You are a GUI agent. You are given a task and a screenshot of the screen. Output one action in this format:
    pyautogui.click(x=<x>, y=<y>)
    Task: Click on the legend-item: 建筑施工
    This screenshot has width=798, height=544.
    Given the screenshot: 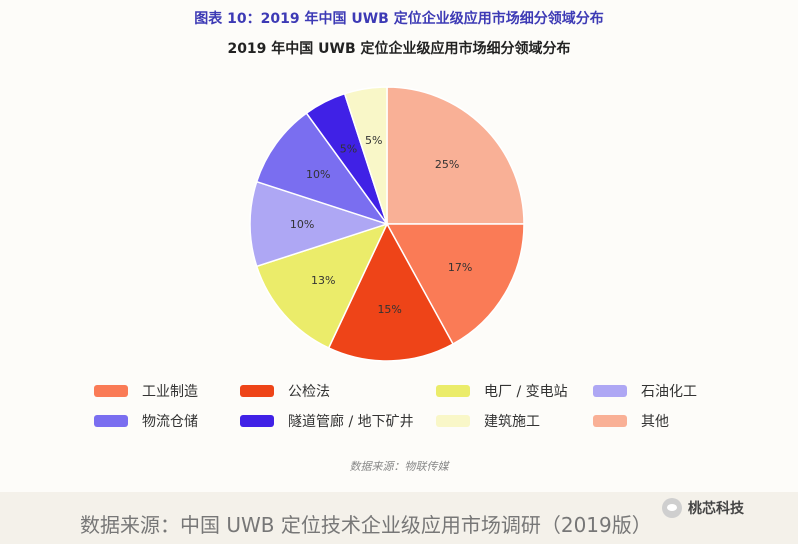 What is the action you would take?
    pyautogui.click(x=488, y=421)
    